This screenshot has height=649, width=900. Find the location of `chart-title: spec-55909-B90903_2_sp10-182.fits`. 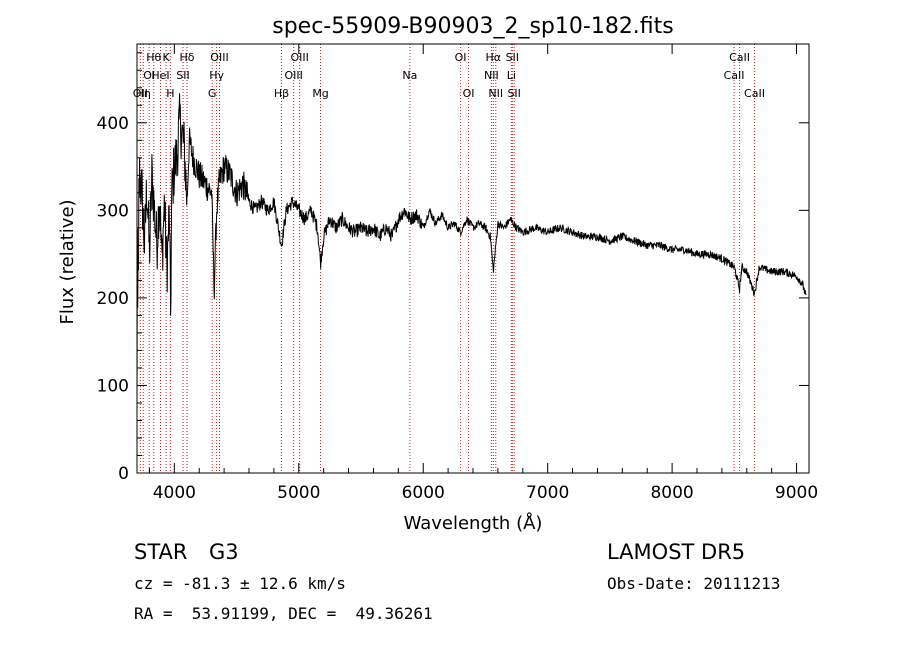

chart-title: spec-55909-B90903_2_sp10-182.fits is located at coordinates (473, 26).